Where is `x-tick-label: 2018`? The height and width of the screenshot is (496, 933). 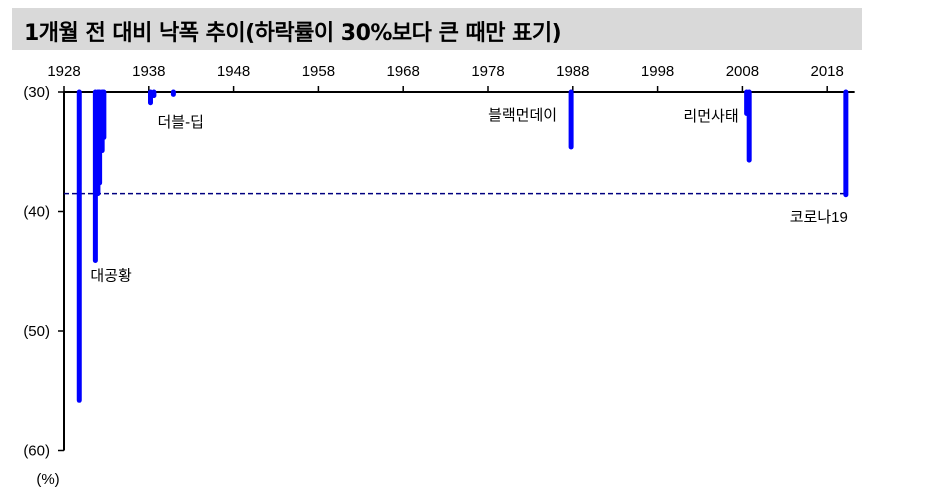
x-tick-label: 2018 is located at coordinates (827, 71).